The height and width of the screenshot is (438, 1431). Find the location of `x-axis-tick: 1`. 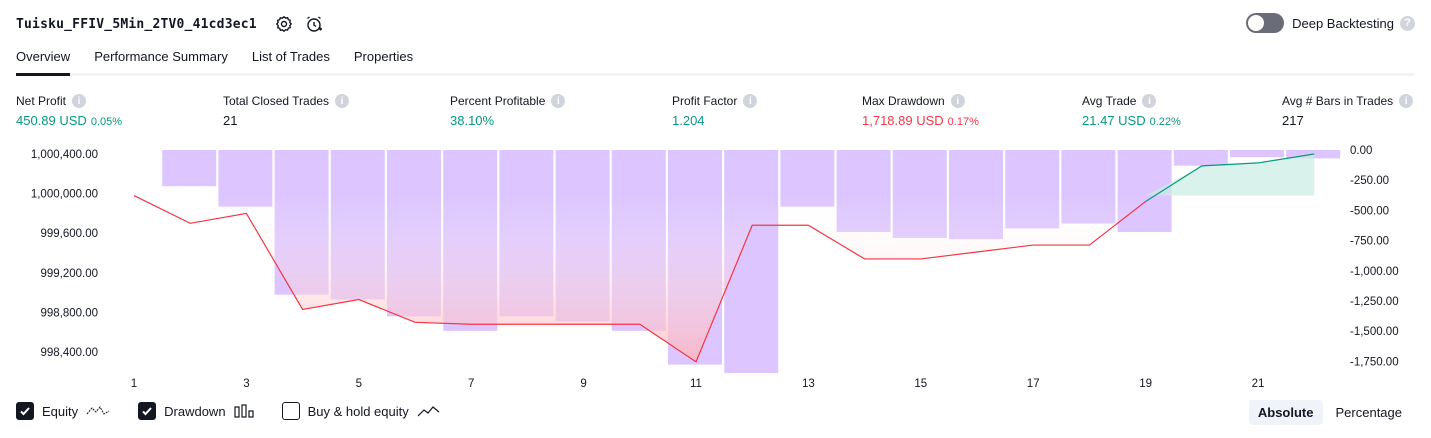

x-axis-tick: 1 is located at coordinates (134, 384).